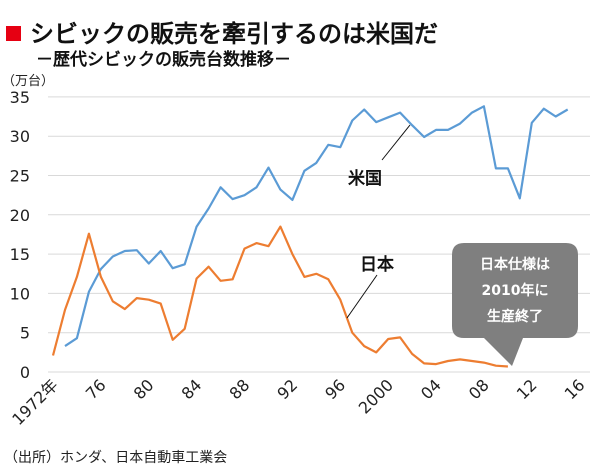 The width and height of the screenshot is (600, 471). I want to click on y-tick-label: 10, so click(20, 293).